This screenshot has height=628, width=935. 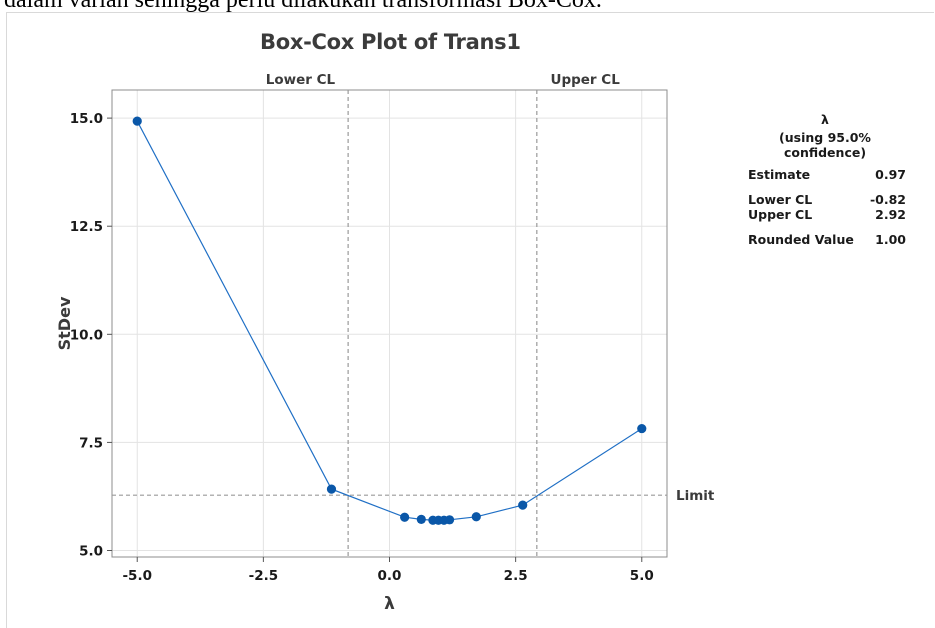 I want to click on x-tick-label: -2.5, so click(x=264, y=576).